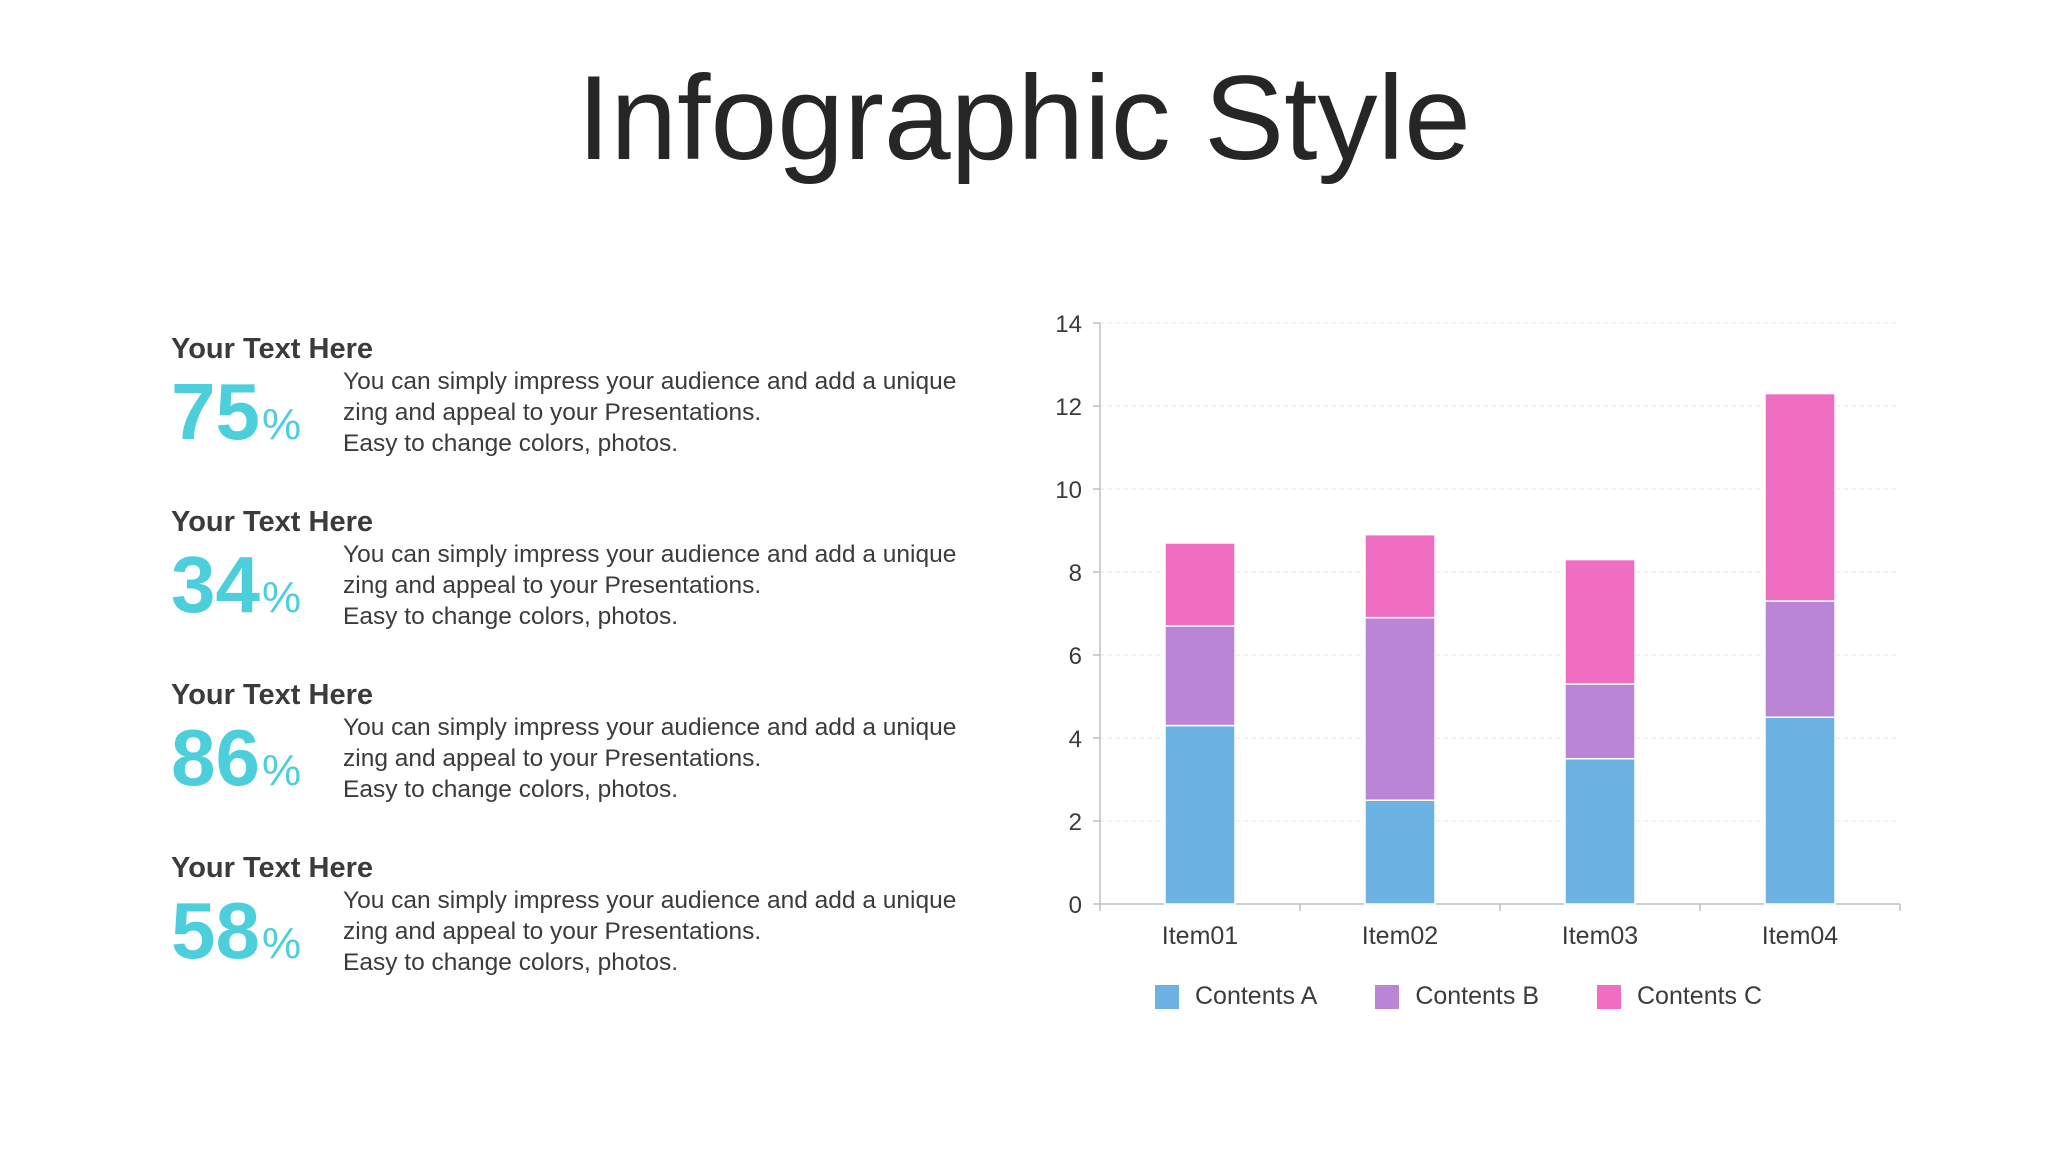 This screenshot has width=2048, height=1152. Describe the element at coordinates (1075, 656) in the screenshot. I see `y-tick-label: 6` at that location.